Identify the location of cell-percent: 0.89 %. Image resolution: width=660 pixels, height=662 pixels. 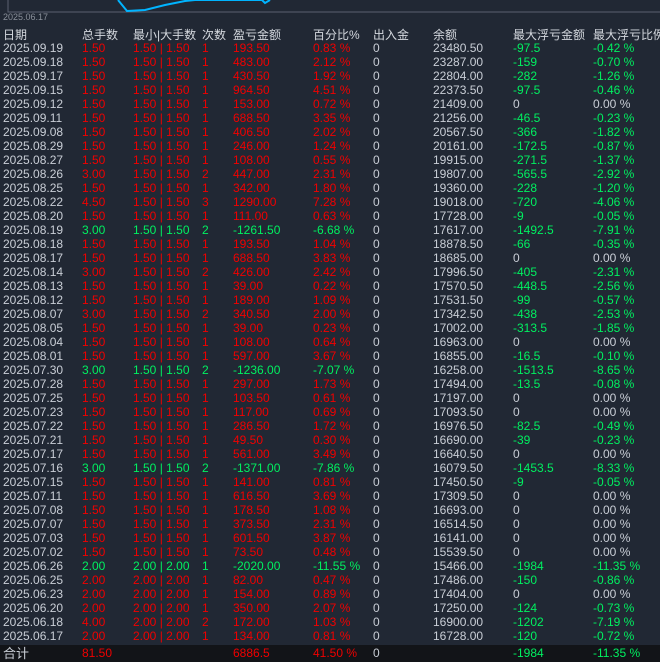
(332, 594).